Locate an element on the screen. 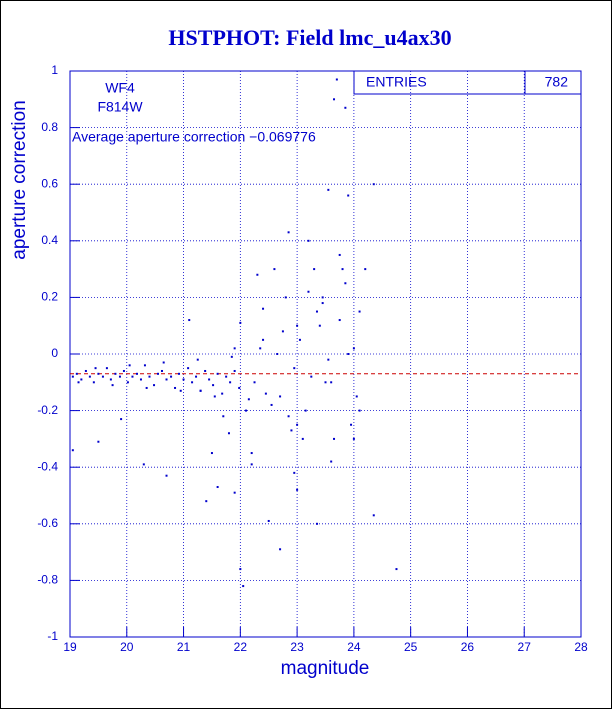 The height and width of the screenshot is (709, 612). x-tick-label: 24 is located at coordinates (354, 647).